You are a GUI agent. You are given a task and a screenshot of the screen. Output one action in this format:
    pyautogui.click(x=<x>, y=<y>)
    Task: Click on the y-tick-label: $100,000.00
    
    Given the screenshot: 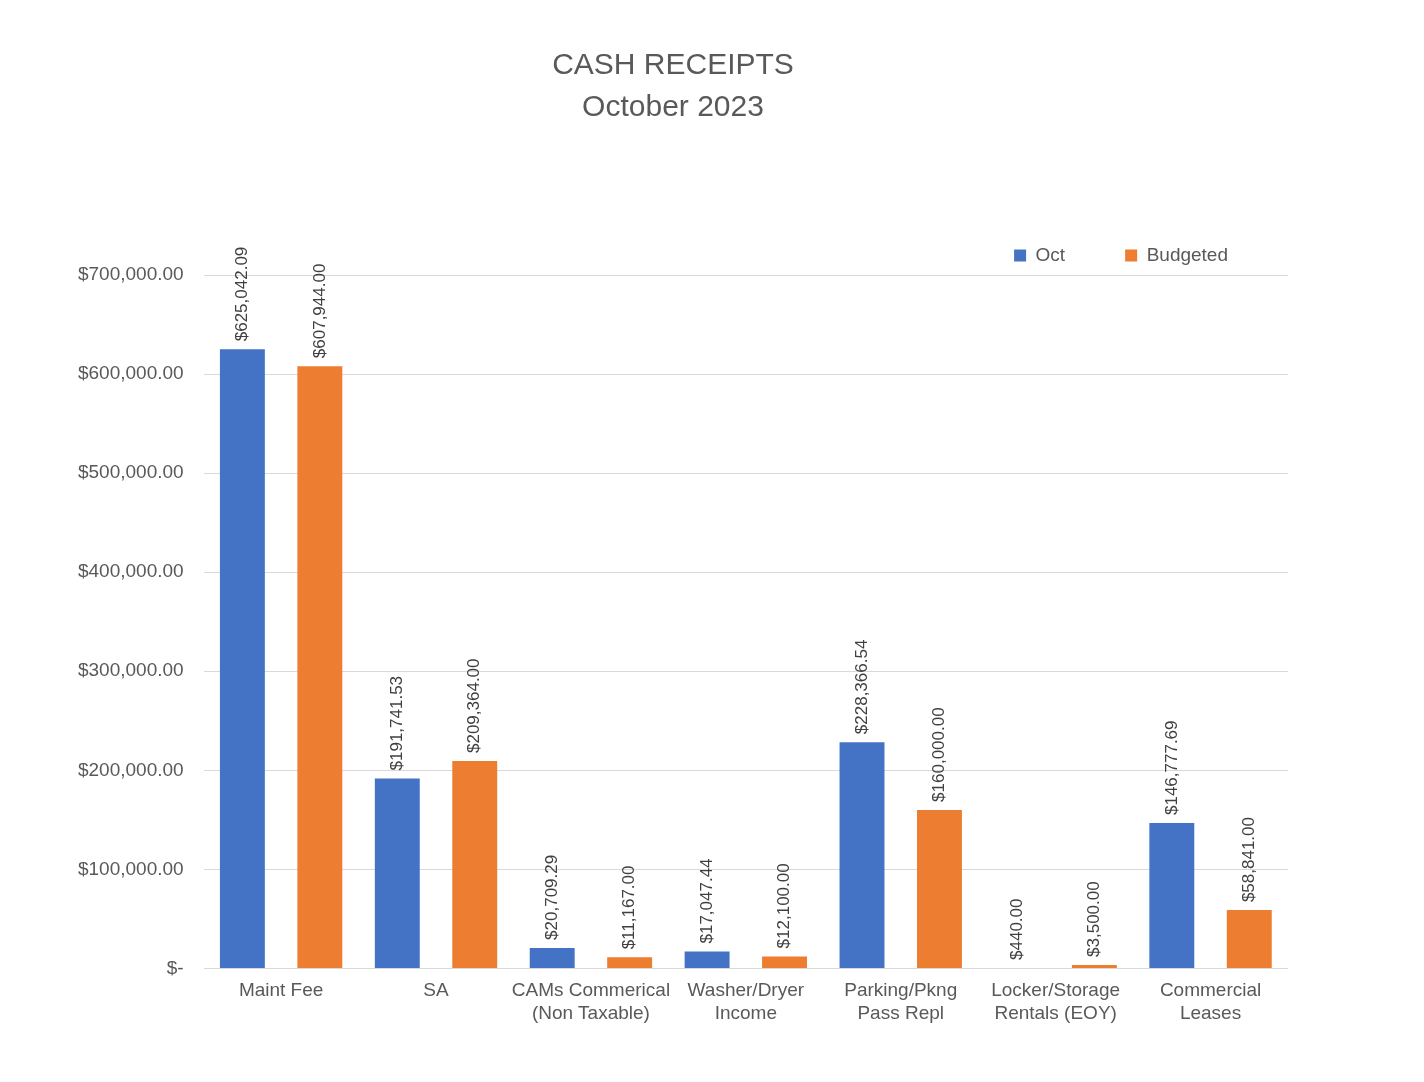 What is the action you would take?
    pyautogui.click(x=130, y=868)
    